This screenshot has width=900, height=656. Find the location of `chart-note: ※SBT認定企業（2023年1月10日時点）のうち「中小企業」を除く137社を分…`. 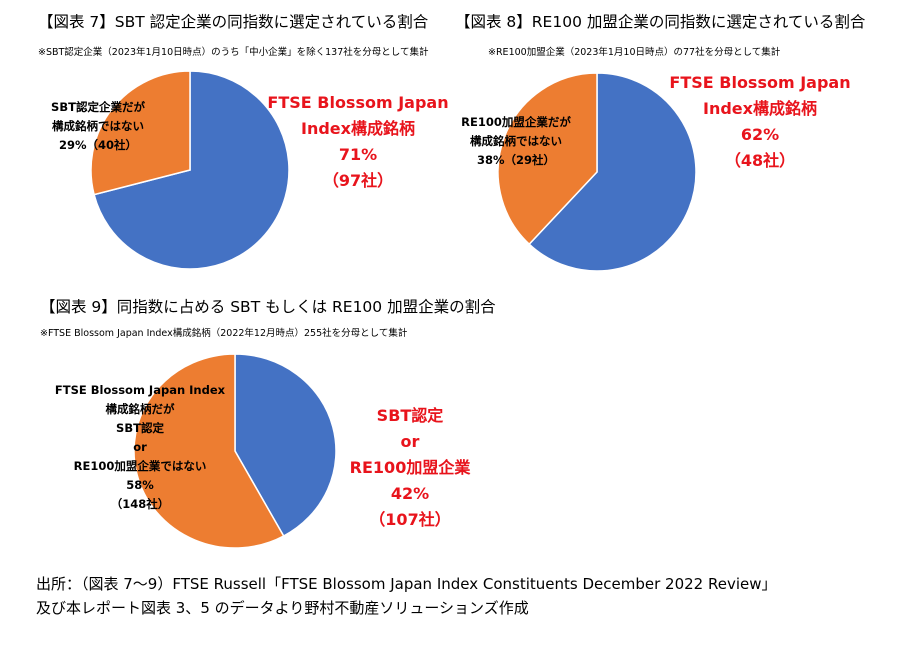

chart-note: ※SBT認定企業（2023年1月10日時点）のうち「中小企業」を除く137社を分… is located at coordinates (233, 52).